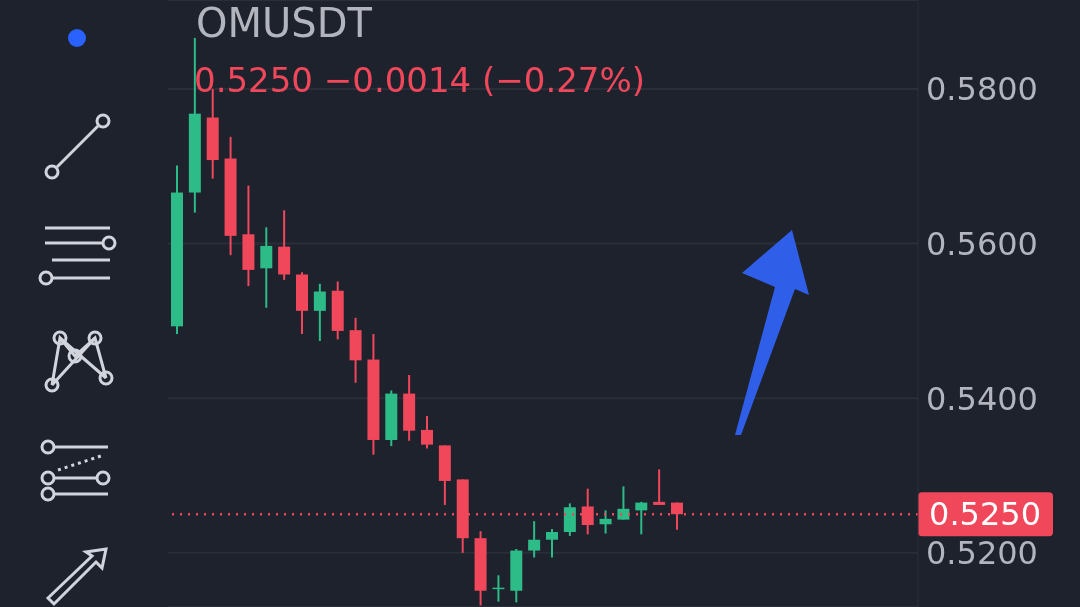 Image resolution: width=1080 pixels, height=607 pixels. What do you see at coordinates (985, 514) in the screenshot?
I see `ref-line-label: 0.5250` at bounding box center [985, 514].